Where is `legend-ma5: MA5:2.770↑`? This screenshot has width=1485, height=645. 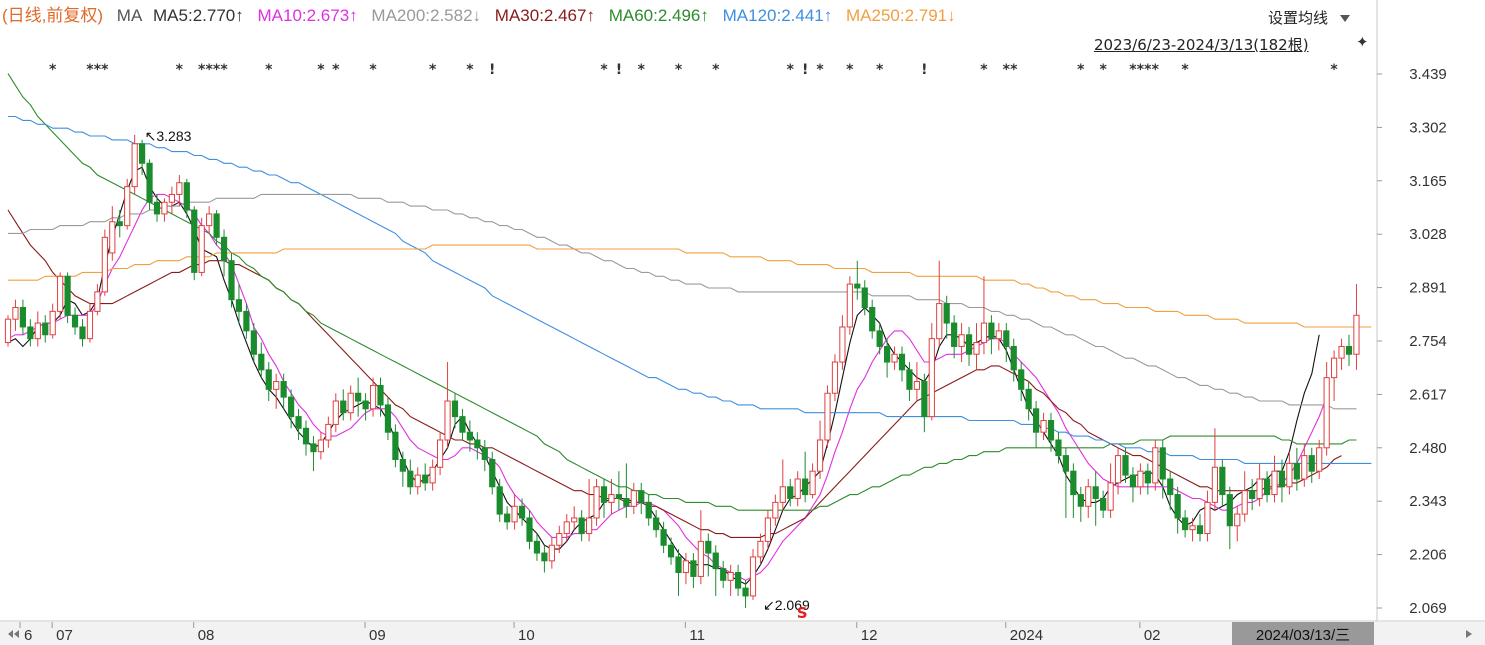 legend-ma5: MA5:2.770↑ is located at coordinates (198, 15).